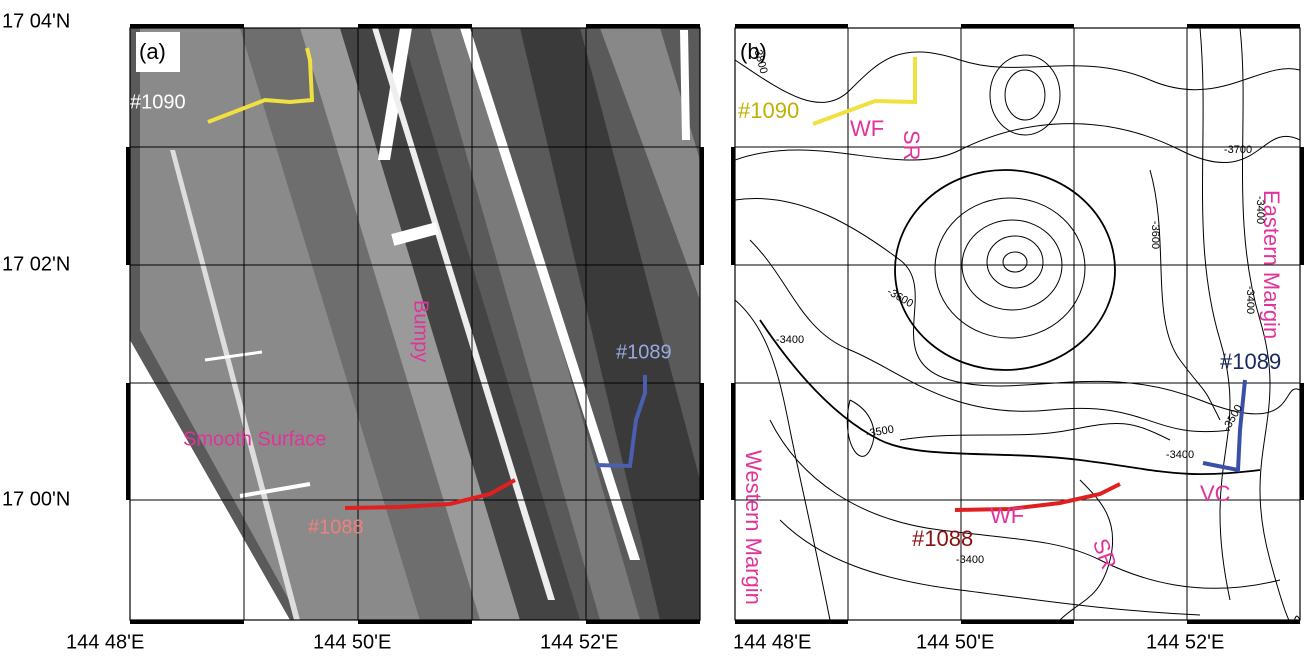  I want to click on annotation: Bumpy, so click(421, 331).